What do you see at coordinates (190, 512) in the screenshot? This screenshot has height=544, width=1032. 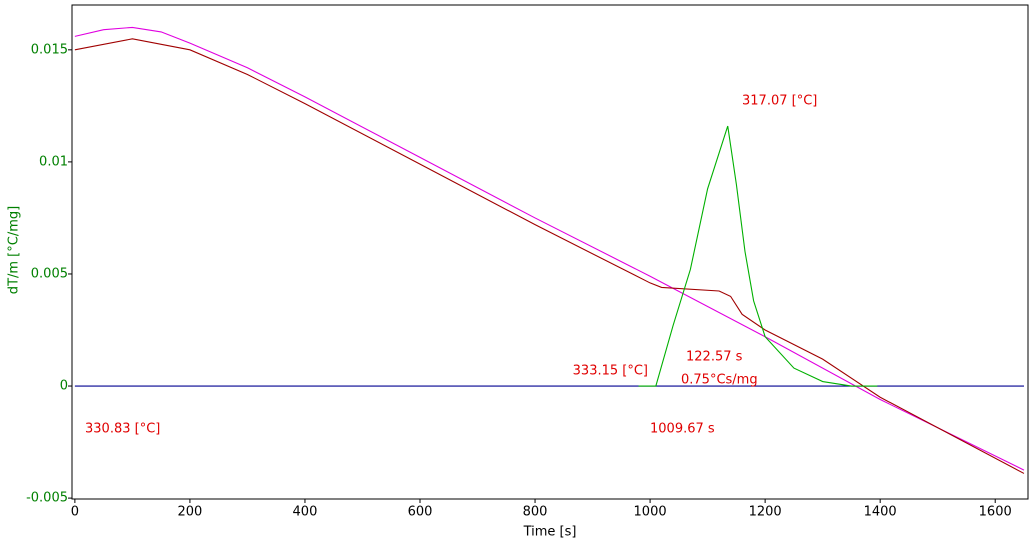 I see `x-tick-label: 200` at bounding box center [190, 512].